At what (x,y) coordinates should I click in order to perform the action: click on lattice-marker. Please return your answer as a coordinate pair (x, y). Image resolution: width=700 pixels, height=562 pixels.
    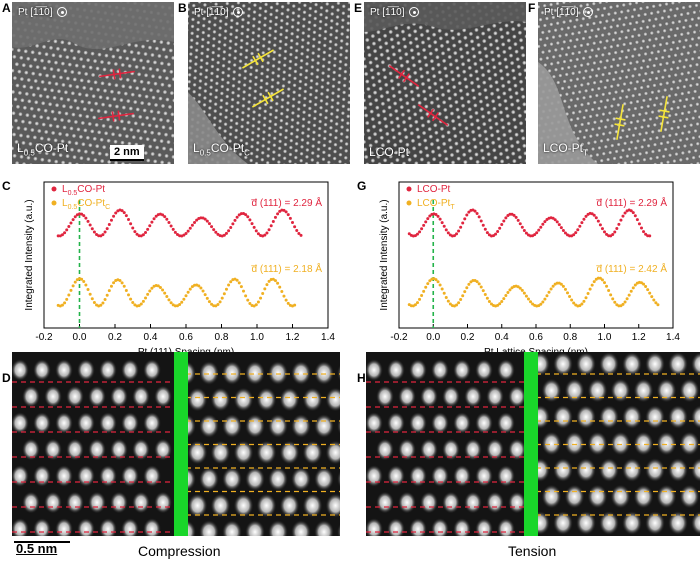
    Looking at the image, I should click on (116, 116).